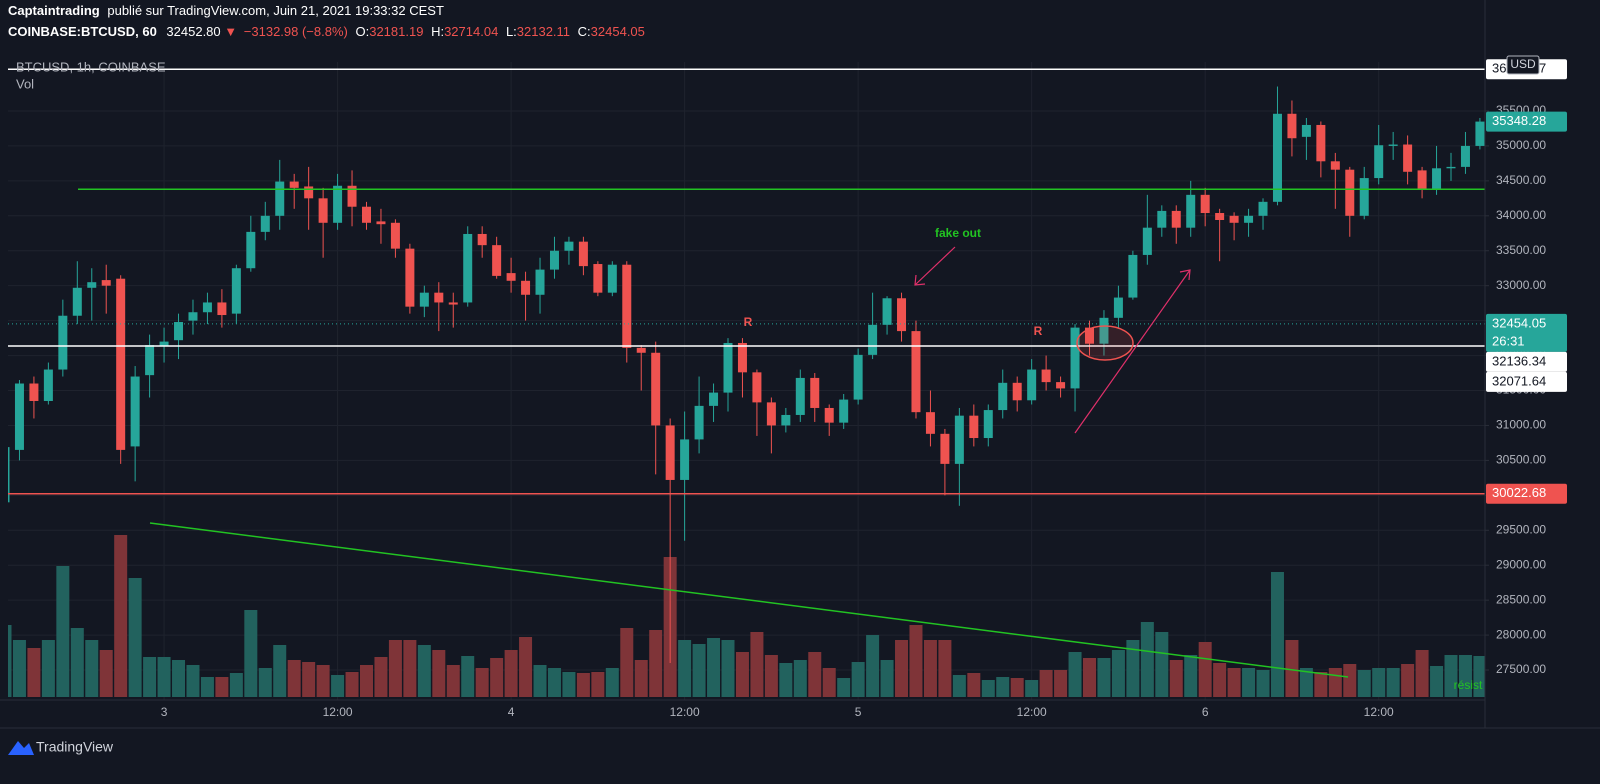  I want to click on arrow, so click(935, 266).